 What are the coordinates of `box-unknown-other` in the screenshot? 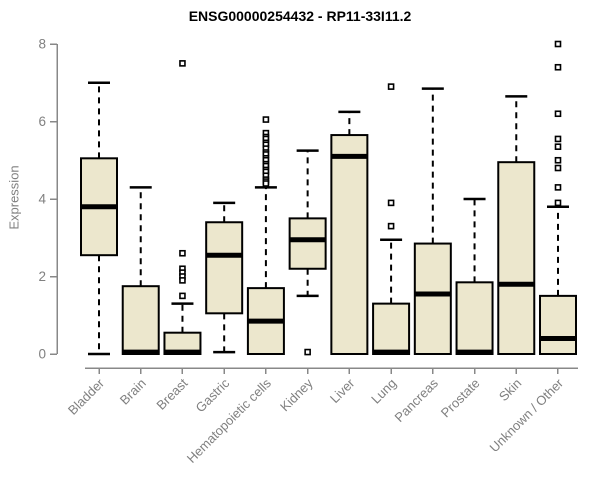 It's located at (557, 197).